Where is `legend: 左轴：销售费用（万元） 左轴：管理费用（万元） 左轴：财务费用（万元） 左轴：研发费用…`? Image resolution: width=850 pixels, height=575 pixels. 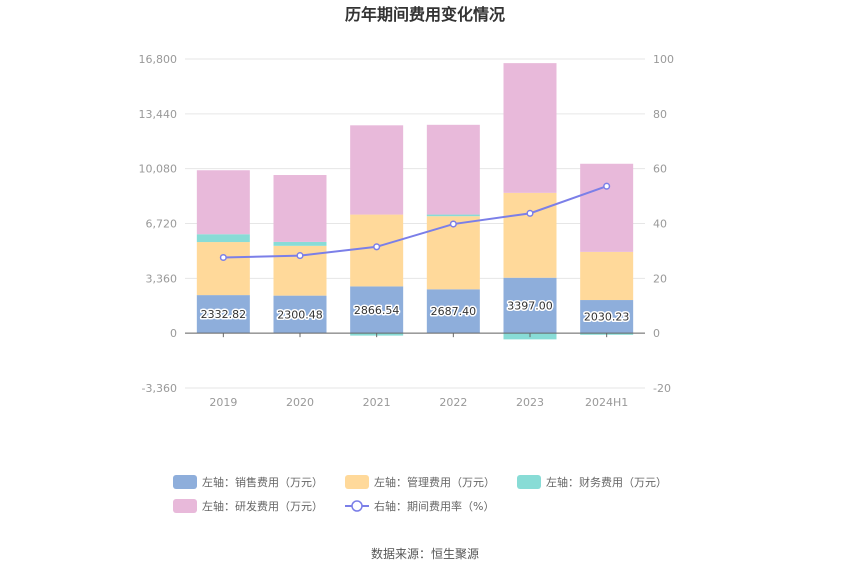
legend: 左轴：销售费用（万元） 左轴：管理费用（万元） 左轴：财务费用（万元） 左轴：研发费用… is located at coordinates (420, 494).